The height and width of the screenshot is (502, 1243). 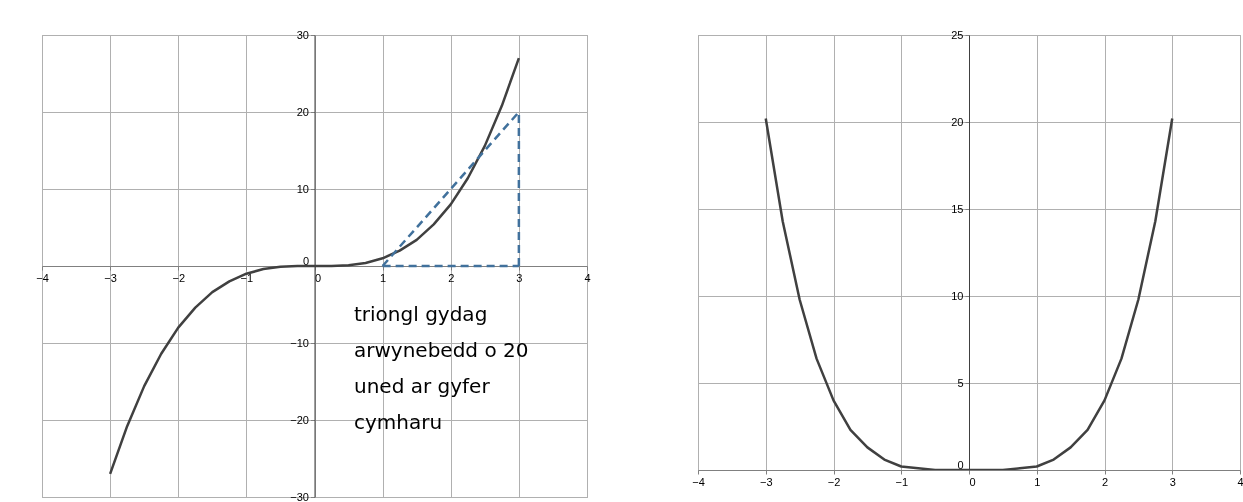 I want to click on y-tick-label: 30, so click(x=302, y=34).